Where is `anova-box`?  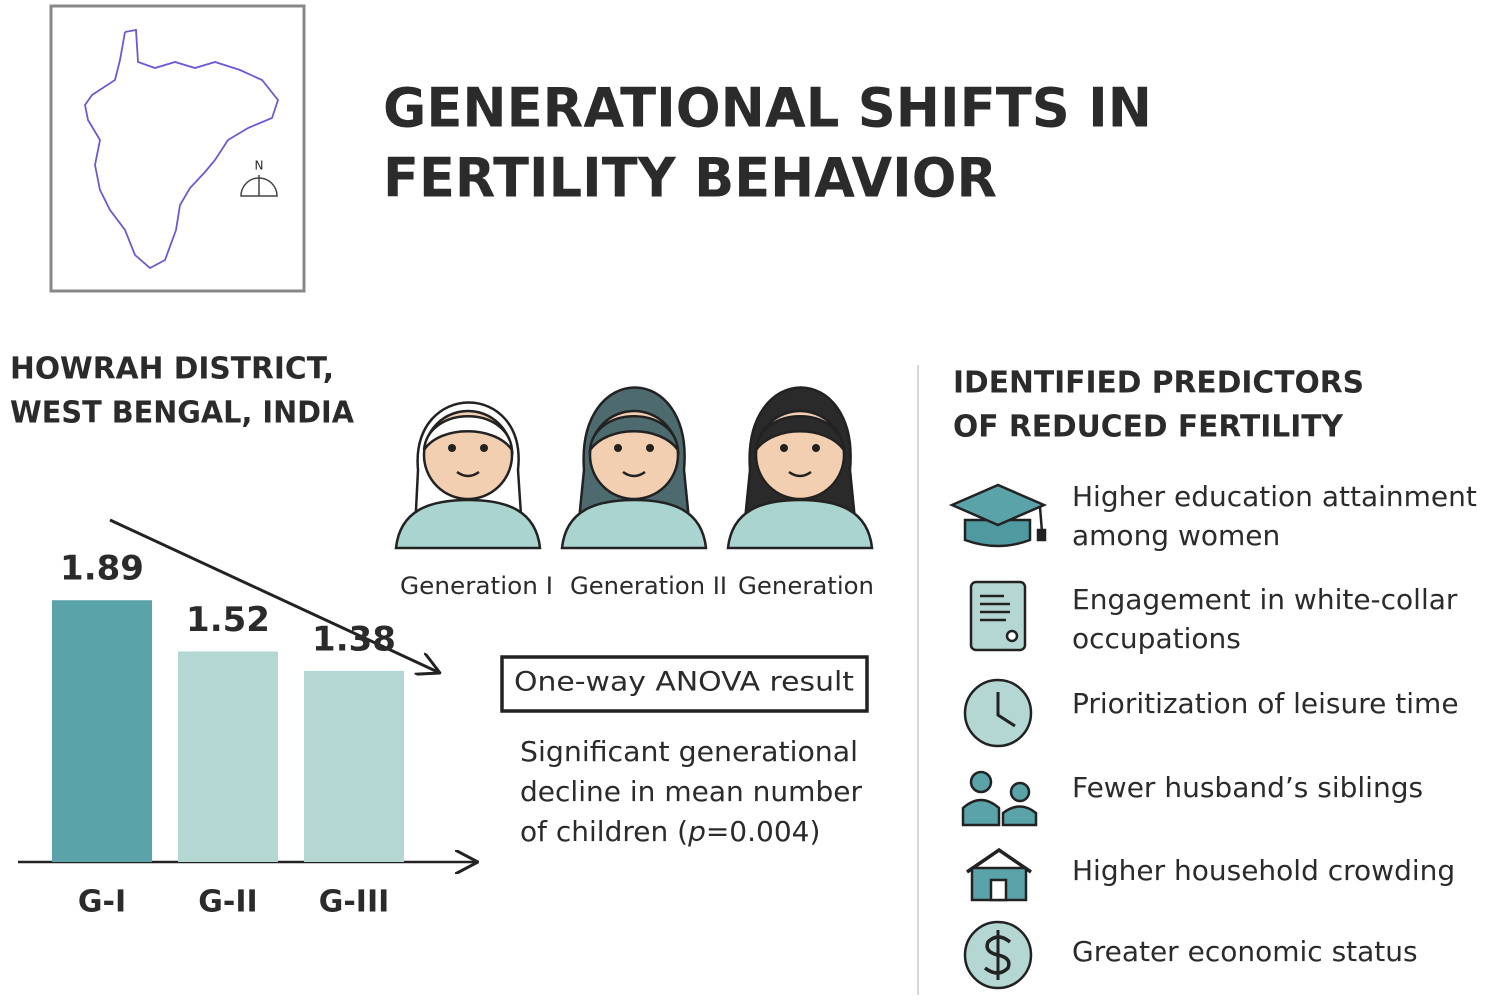
anova-box is located at coordinates (684, 684).